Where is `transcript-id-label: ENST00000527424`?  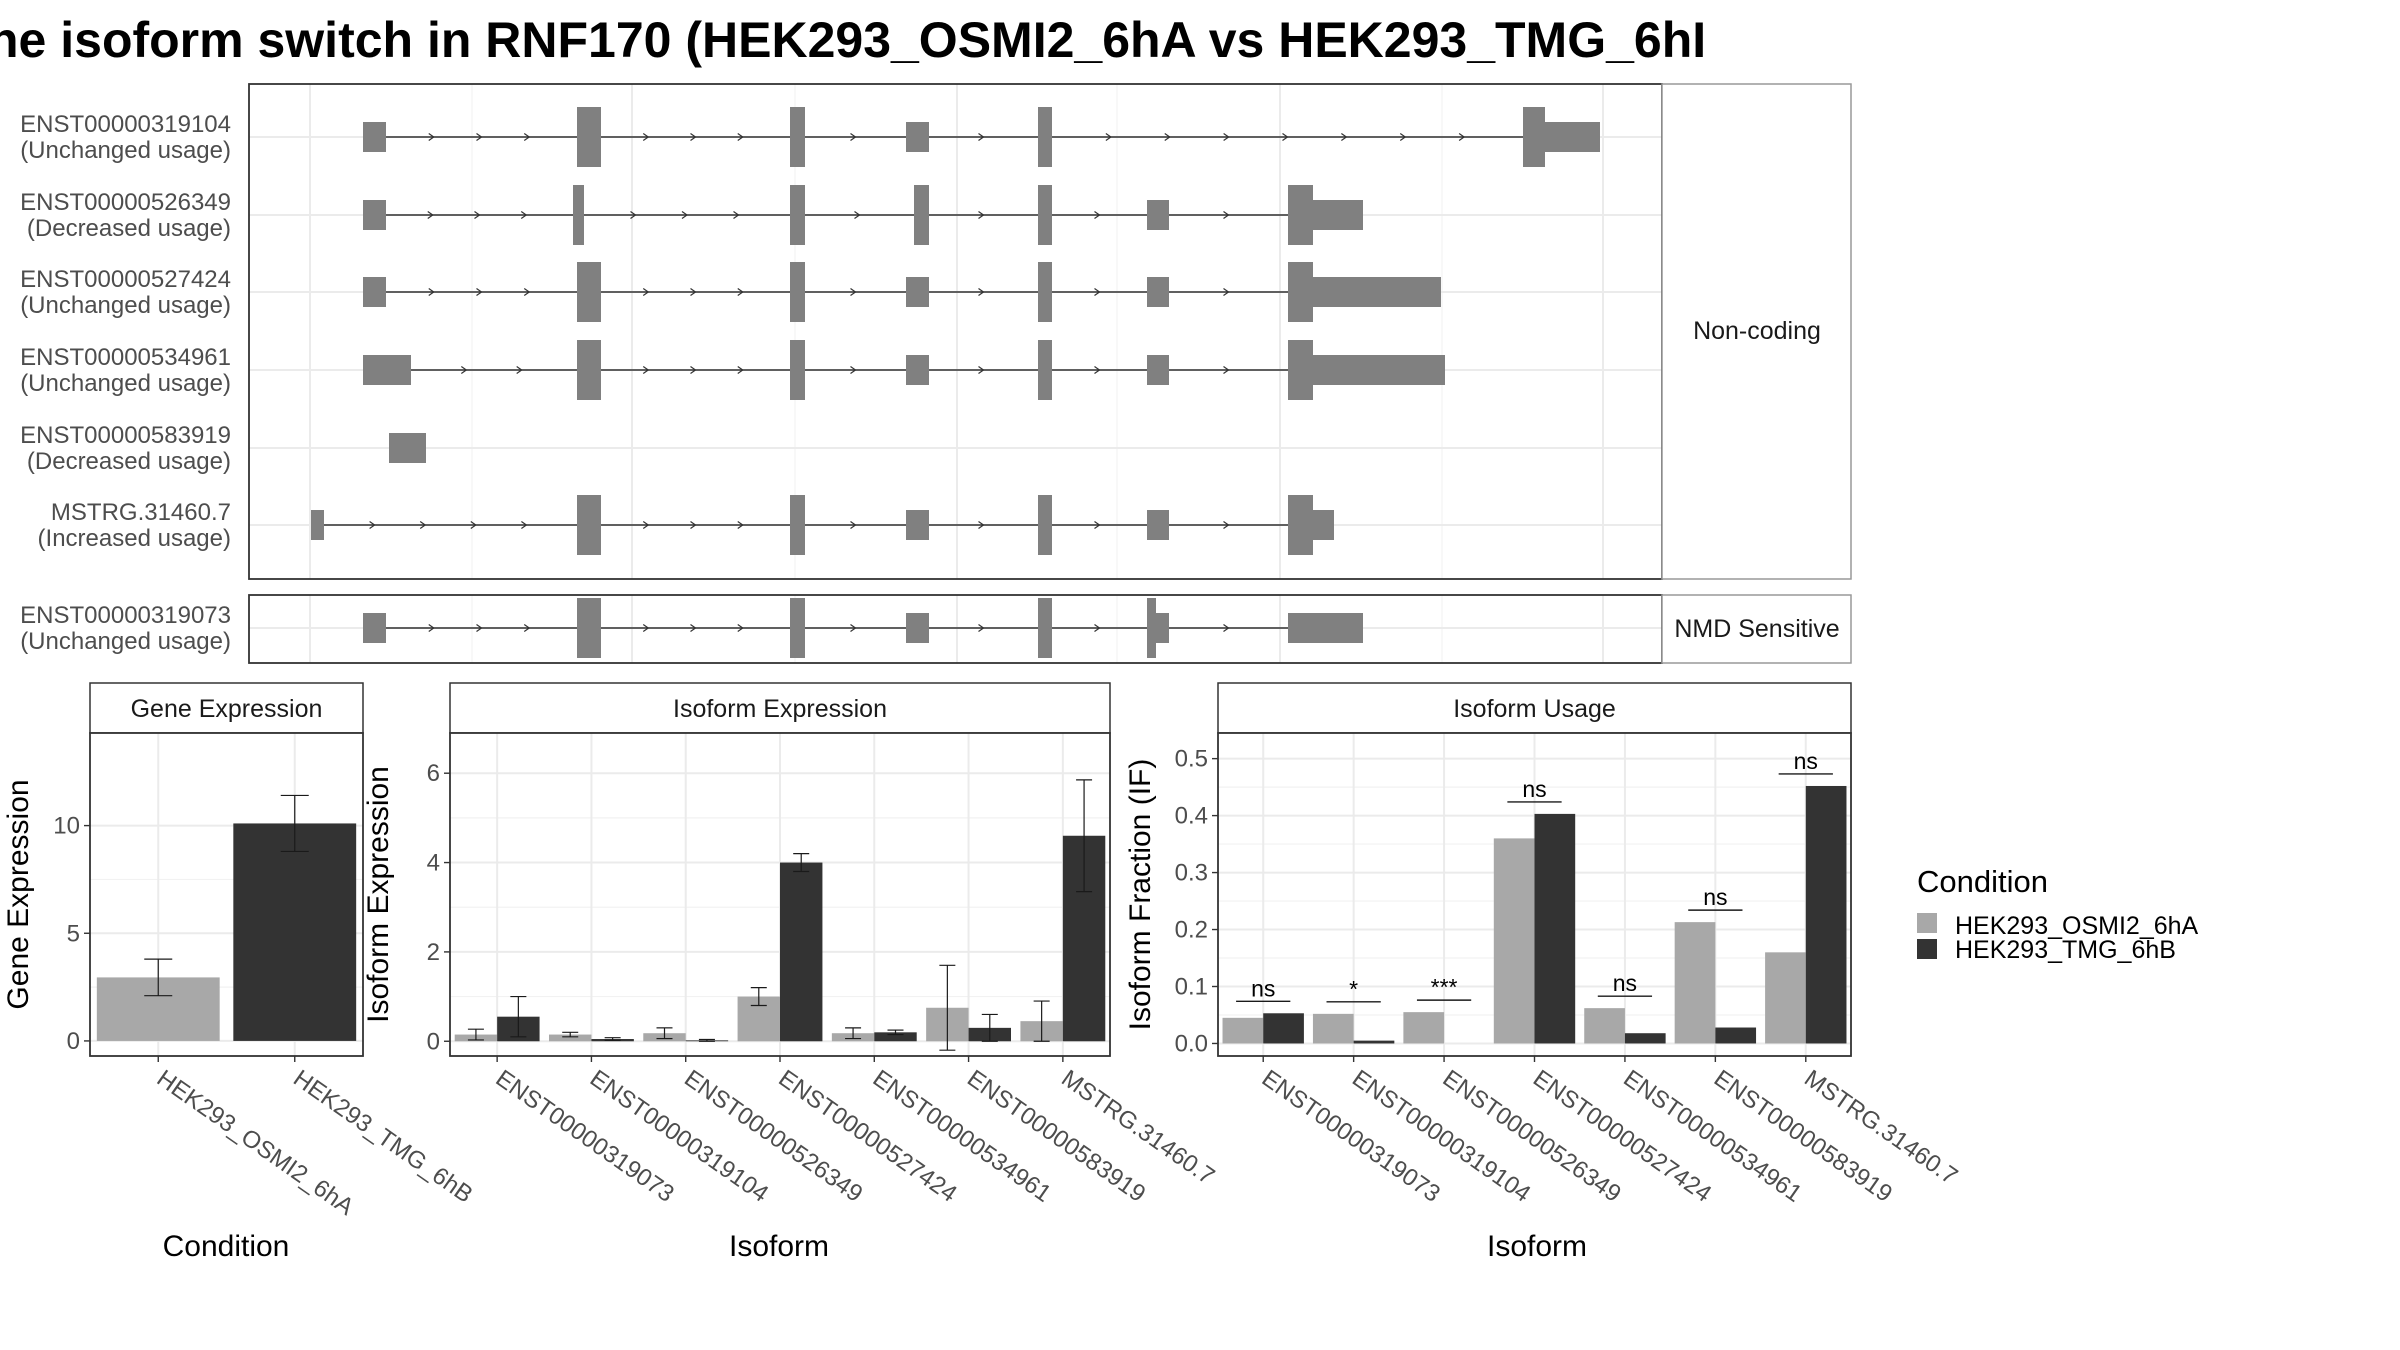 transcript-id-label: ENST00000527424 is located at coordinates (125, 279).